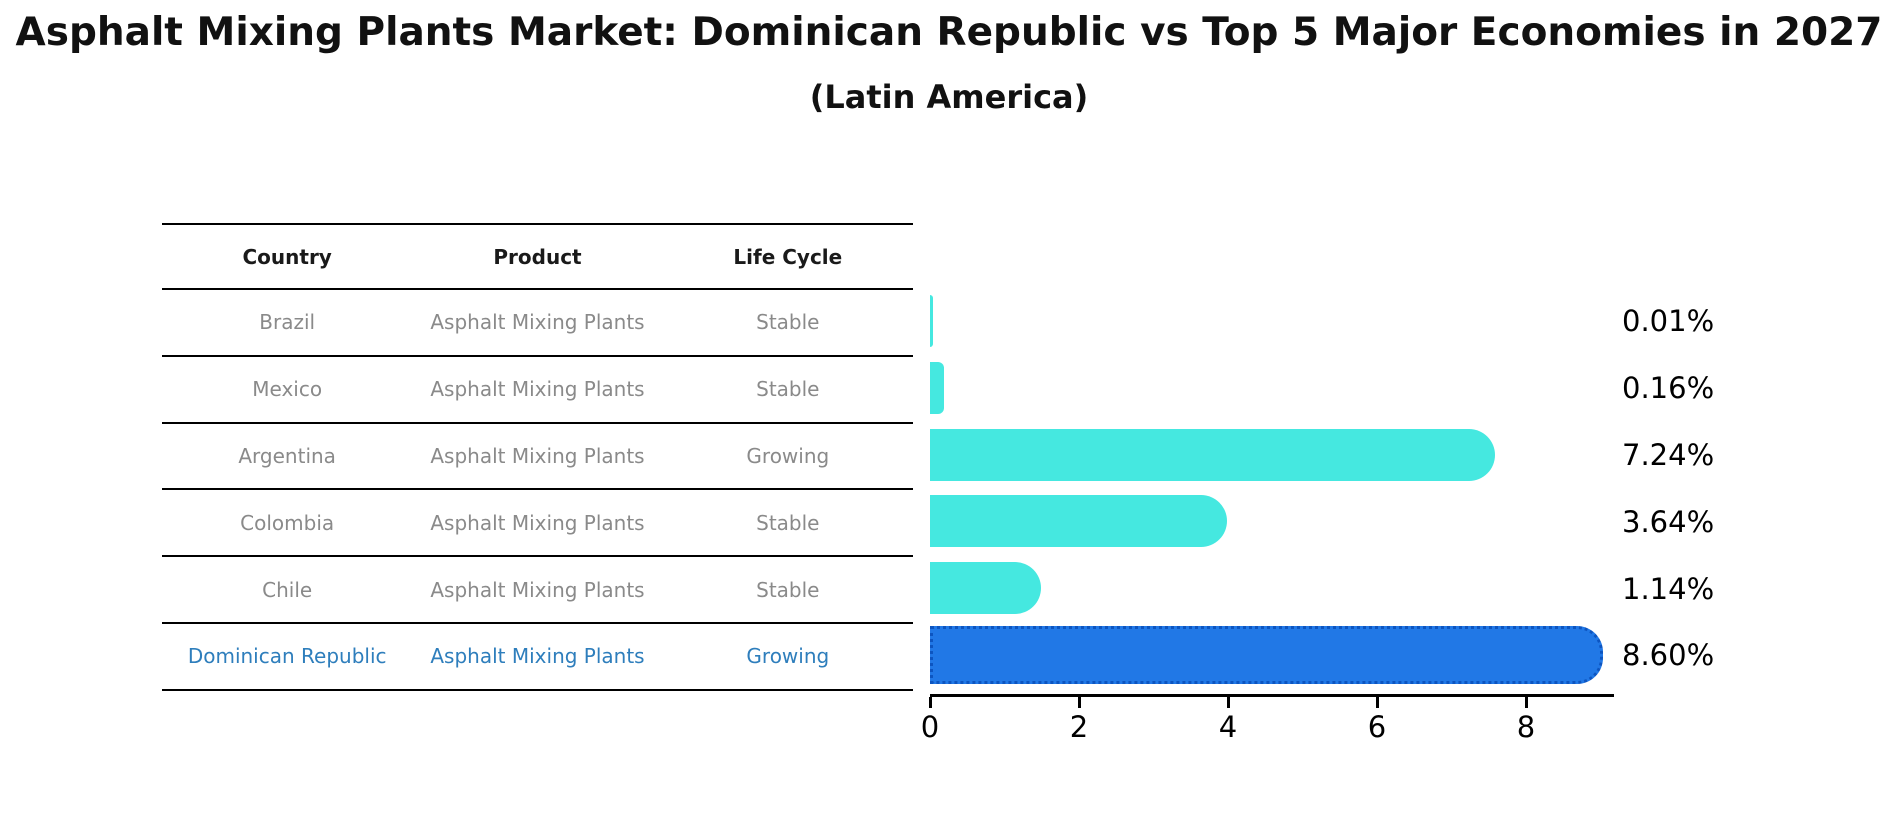 This screenshot has width=1898, height=823. Describe the element at coordinates (287, 389) in the screenshot. I see `cell-country: Mexico` at that location.